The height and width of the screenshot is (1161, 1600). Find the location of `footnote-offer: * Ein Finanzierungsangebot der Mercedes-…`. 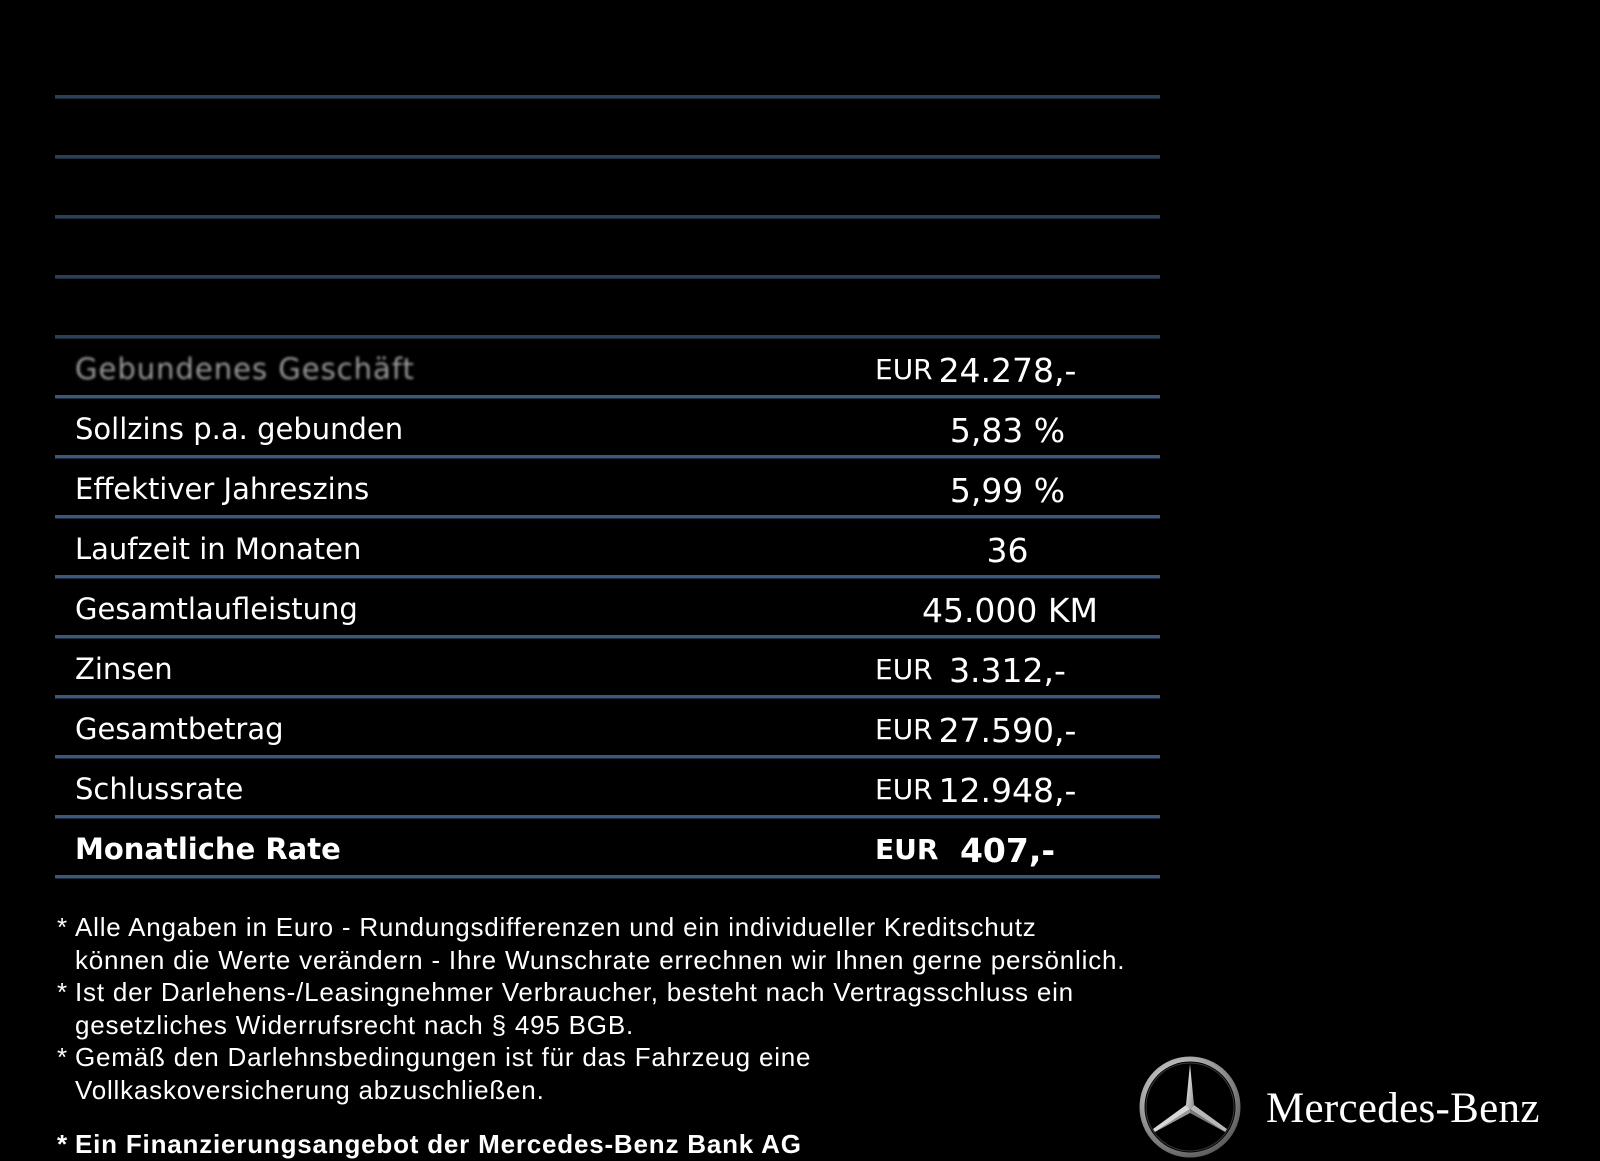

footnote-offer: * Ein Finanzierungsangebot der Mercedes-… is located at coordinates (617, 1144).